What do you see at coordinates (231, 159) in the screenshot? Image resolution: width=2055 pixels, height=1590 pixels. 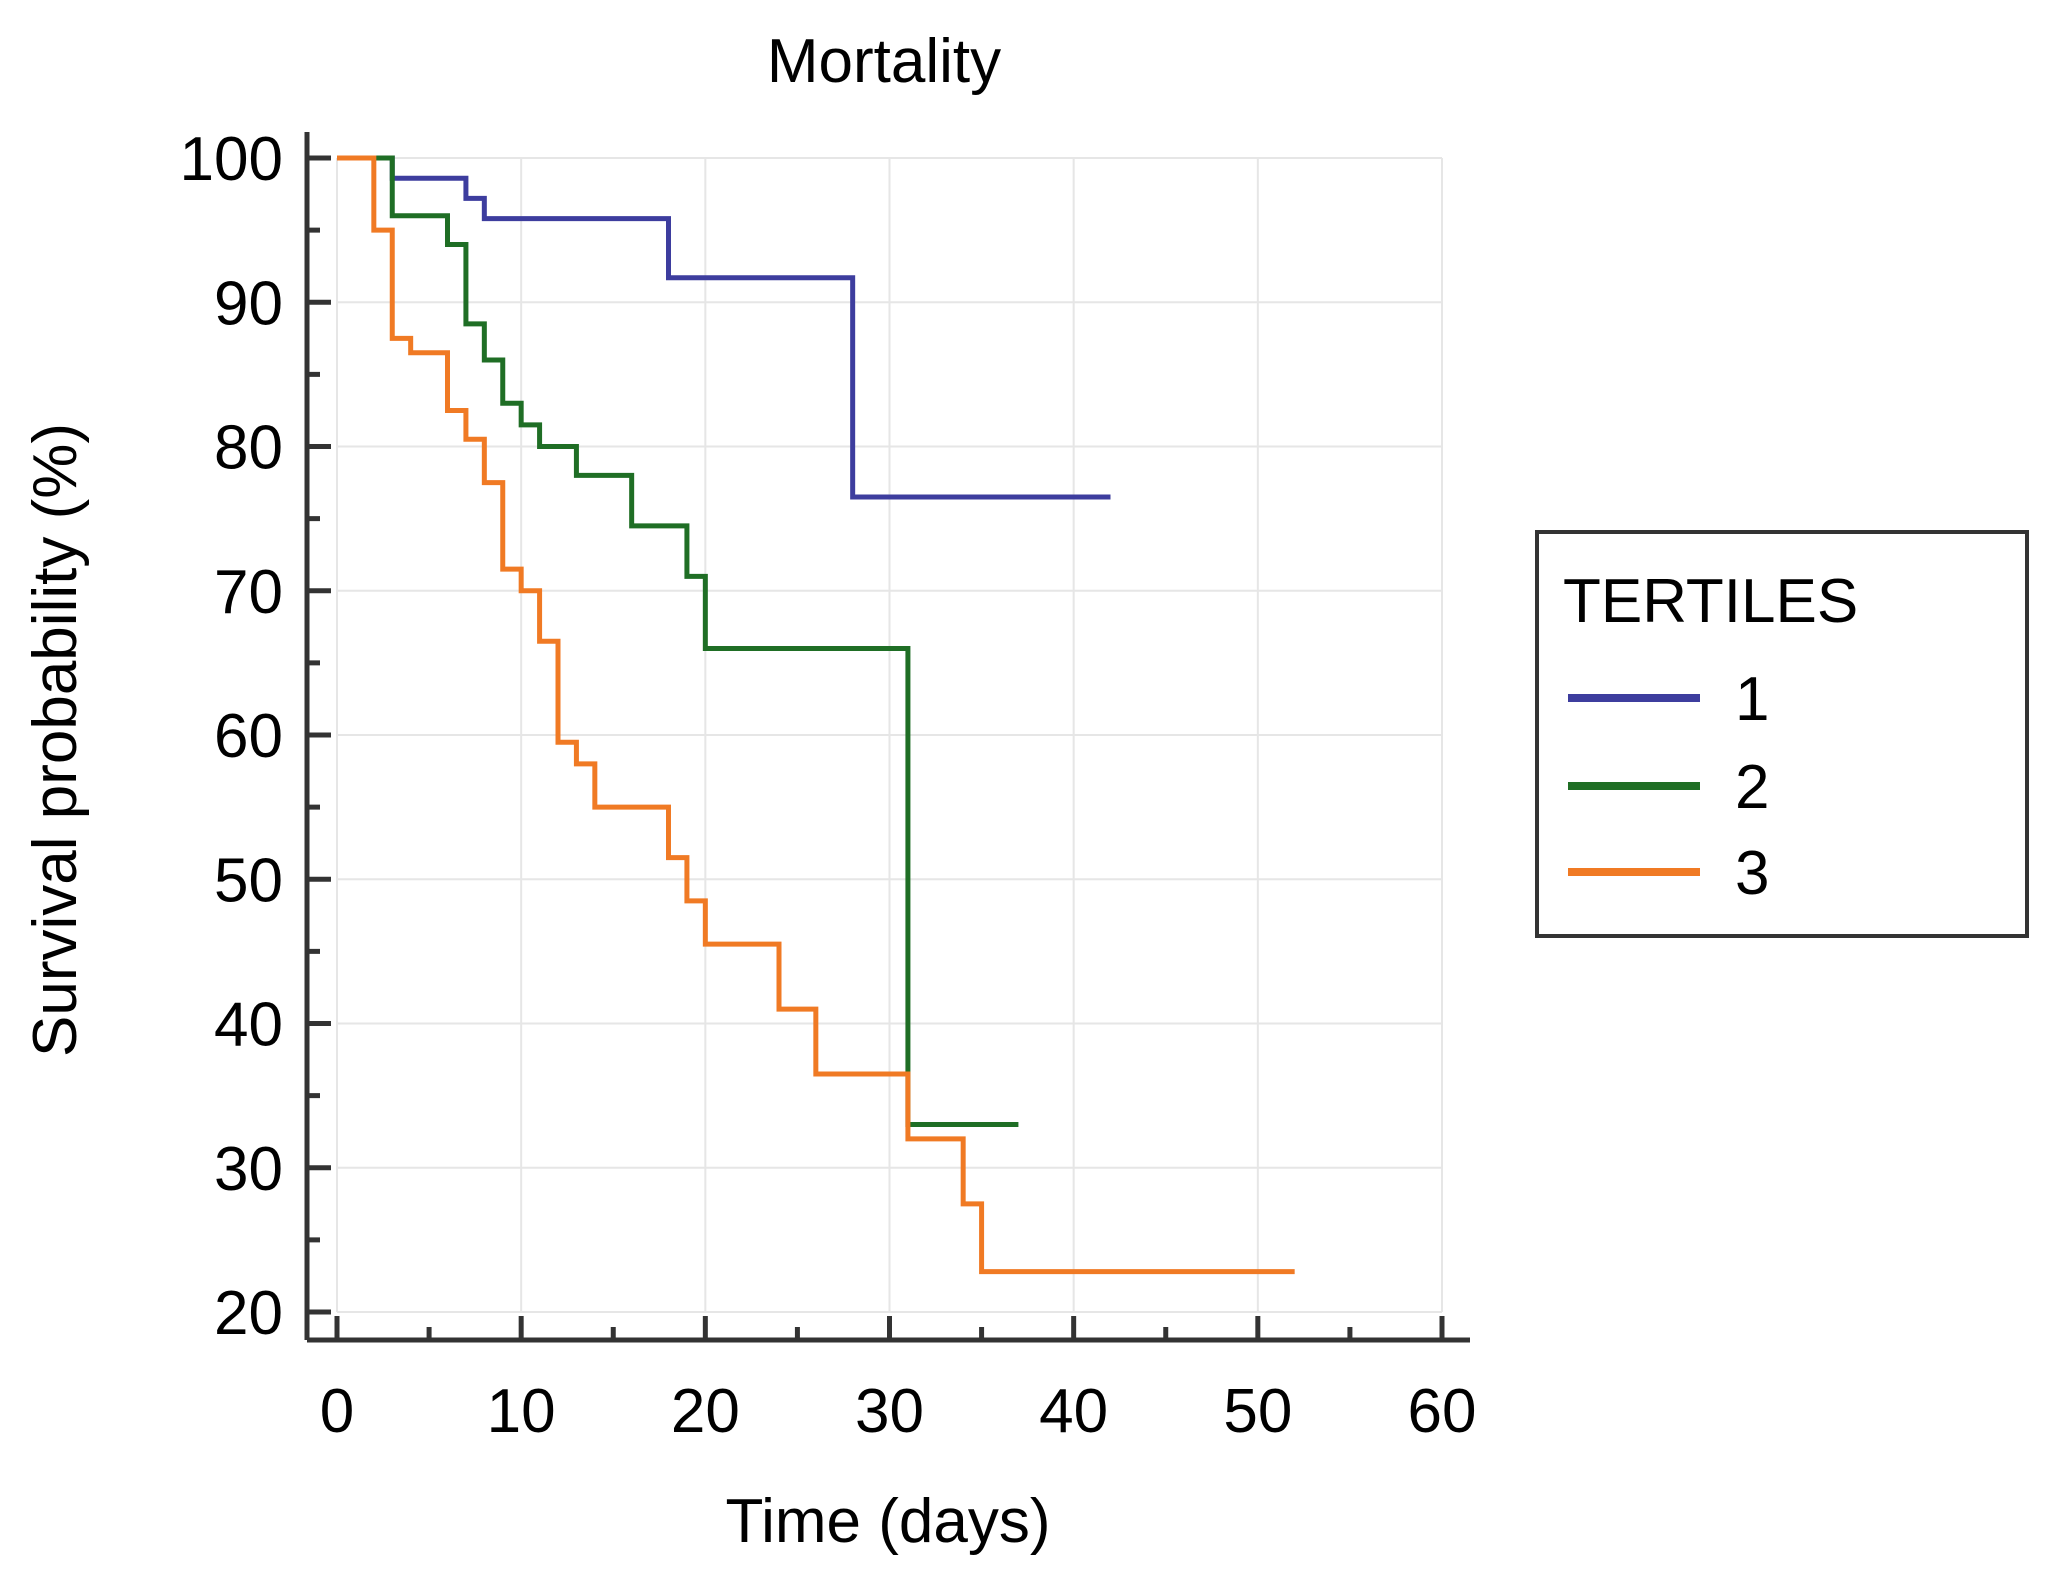 I see `y-tick-label: 100` at bounding box center [231, 159].